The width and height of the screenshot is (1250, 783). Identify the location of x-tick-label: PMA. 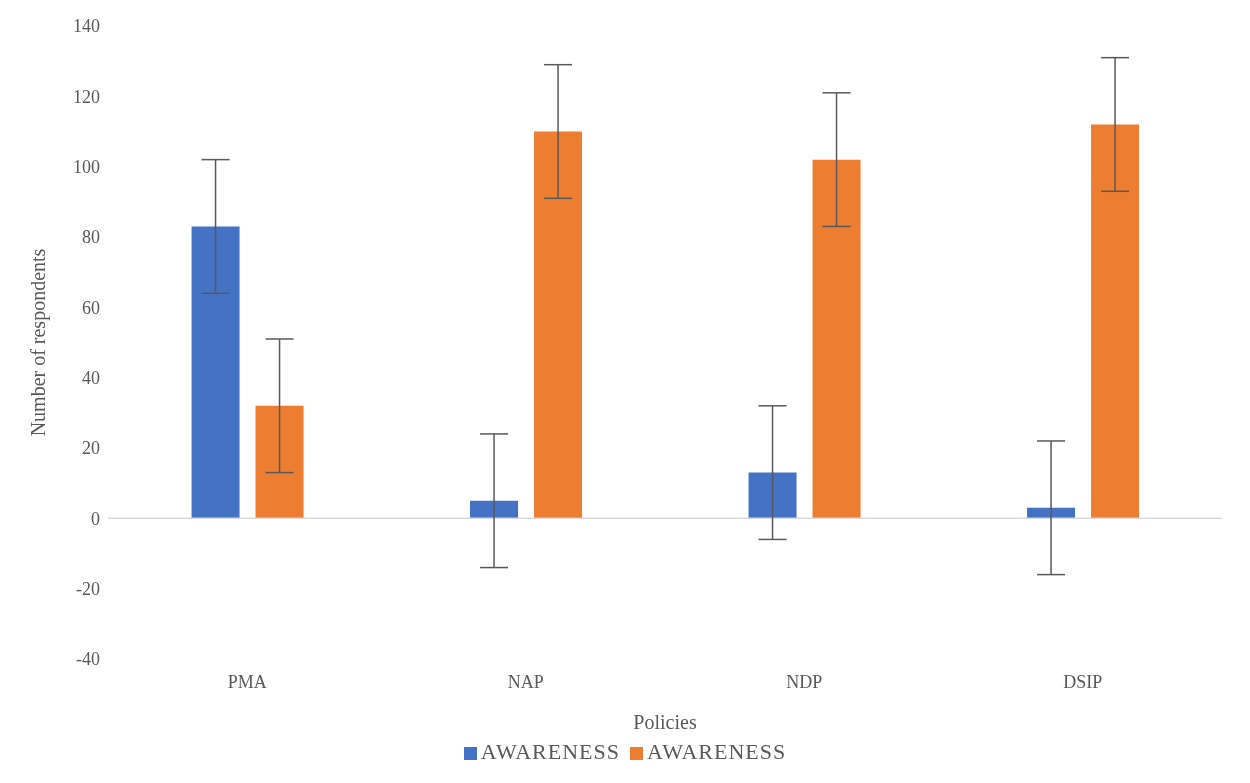
(247, 681).